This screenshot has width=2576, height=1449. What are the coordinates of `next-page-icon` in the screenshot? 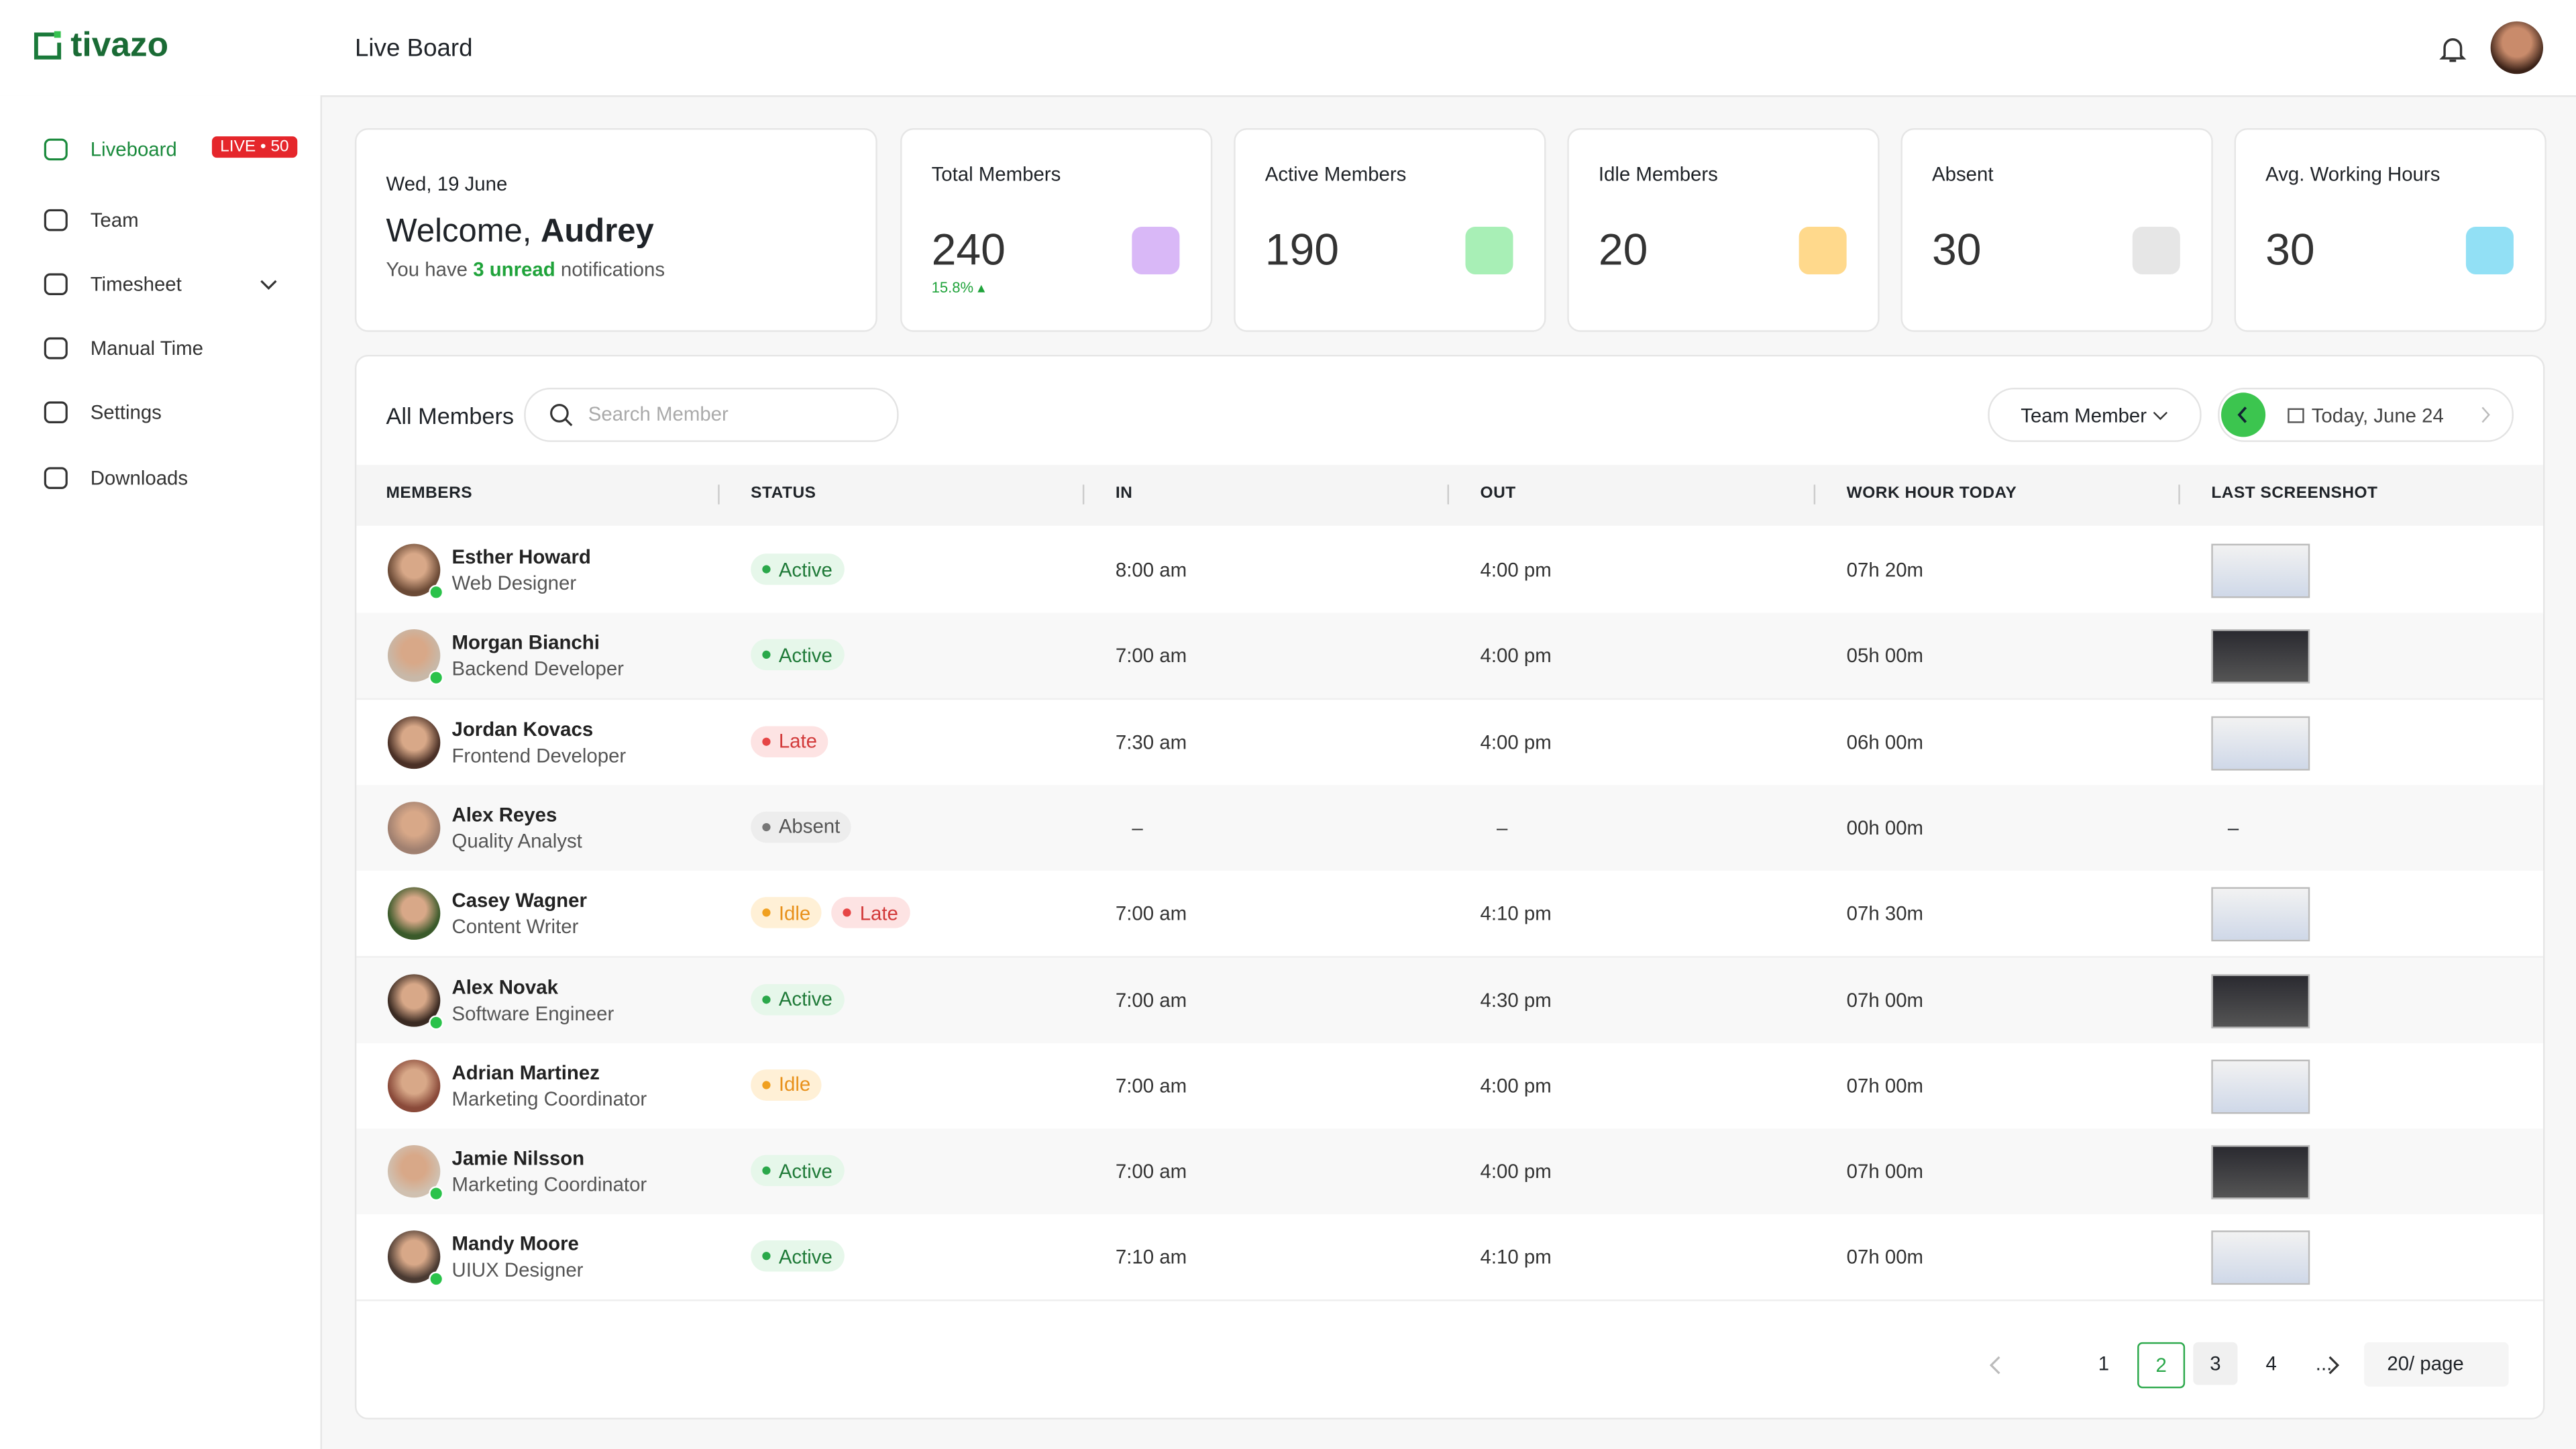 It's located at (2332, 1365).